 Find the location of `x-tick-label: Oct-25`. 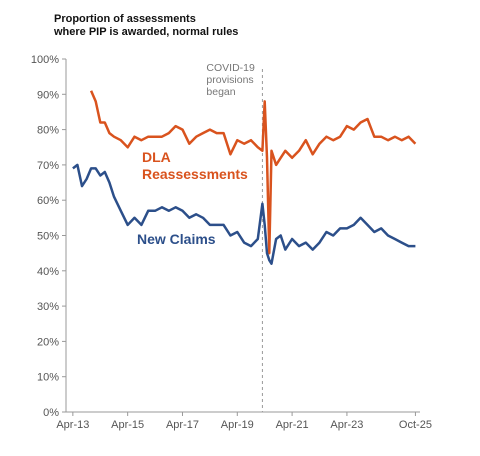

x-tick-label: Oct-25 is located at coordinates (415, 425).